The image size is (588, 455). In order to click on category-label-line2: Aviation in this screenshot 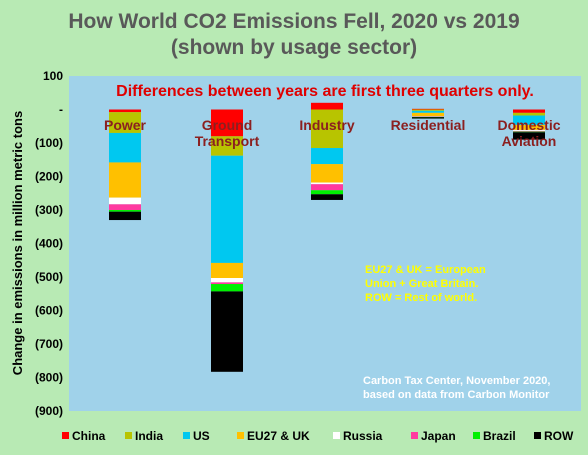, I will do `click(529, 141)`.